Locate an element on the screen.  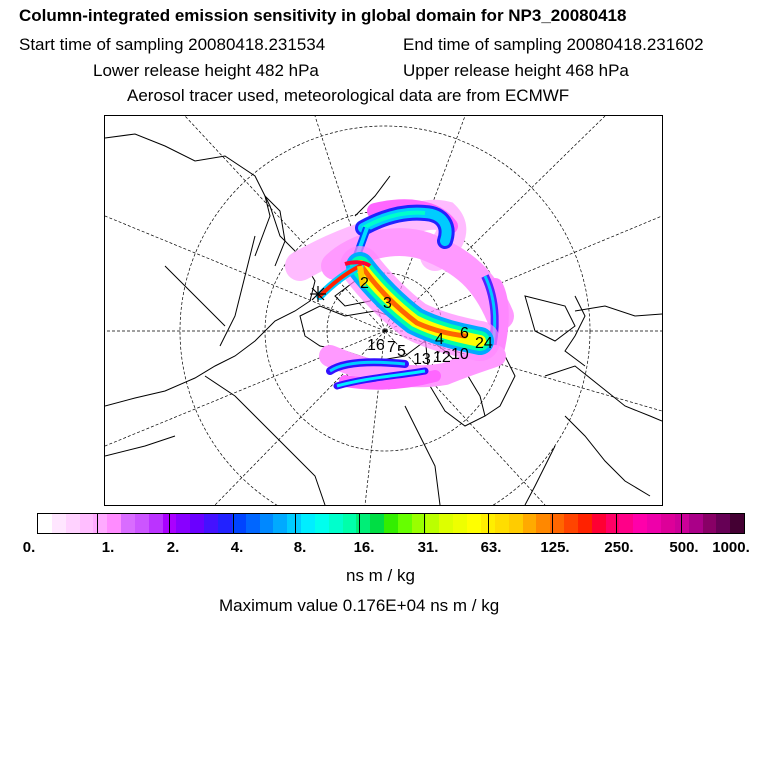
colorbar is located at coordinates (391, 523).